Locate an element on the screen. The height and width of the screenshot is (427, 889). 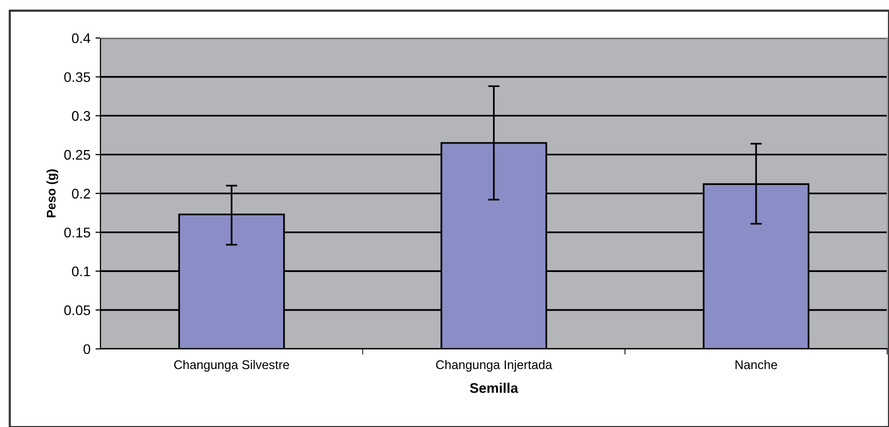
x-tick-label: Nanche is located at coordinates (757, 365).